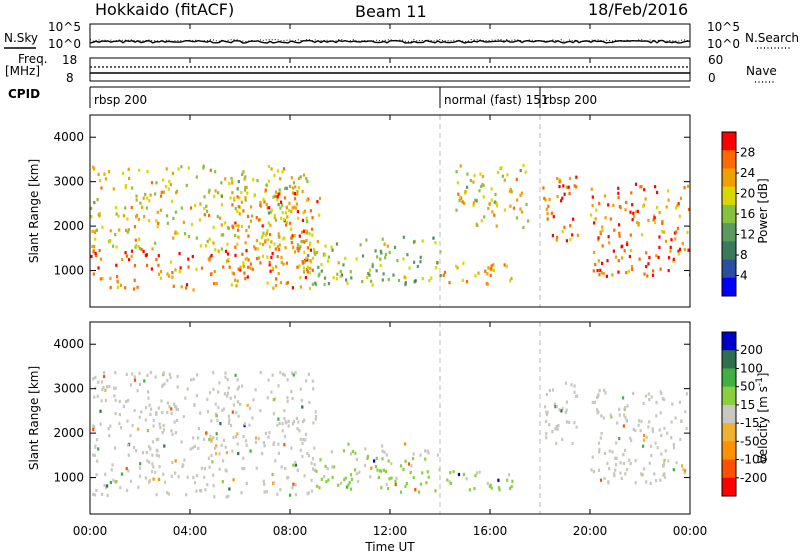  What do you see at coordinates (22, 71) in the screenshot?
I see `freq-unit: [MHz]` at bounding box center [22, 71].